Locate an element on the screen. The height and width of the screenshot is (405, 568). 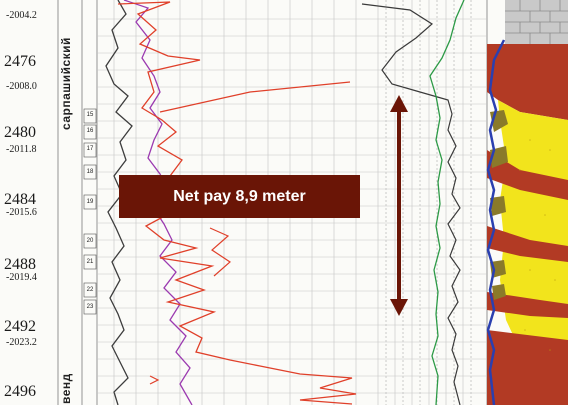
tvd-depth-label: -2004.2 is located at coordinates (21, 15).